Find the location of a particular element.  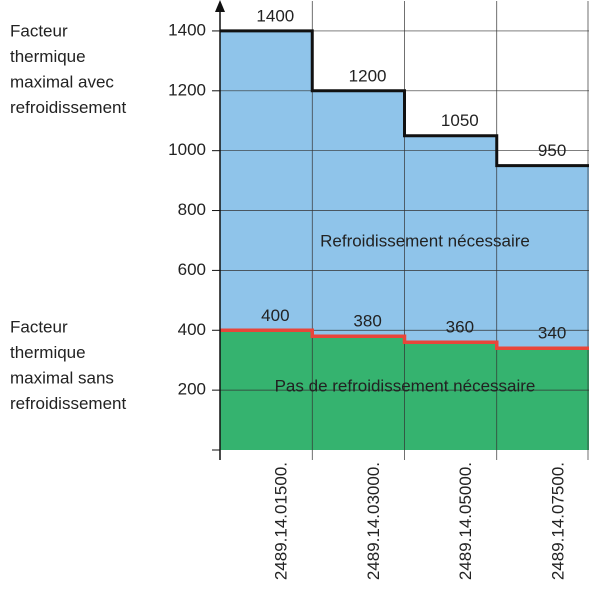

x-tick-label: 2489.14.01500. is located at coordinates (281, 521).